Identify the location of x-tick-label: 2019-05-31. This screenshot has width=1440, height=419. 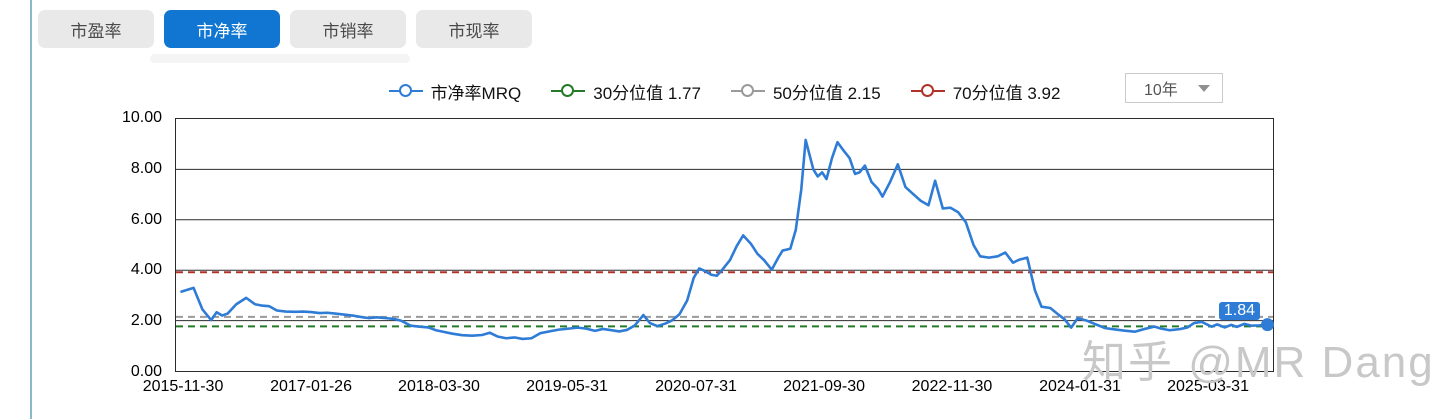
(567, 386).